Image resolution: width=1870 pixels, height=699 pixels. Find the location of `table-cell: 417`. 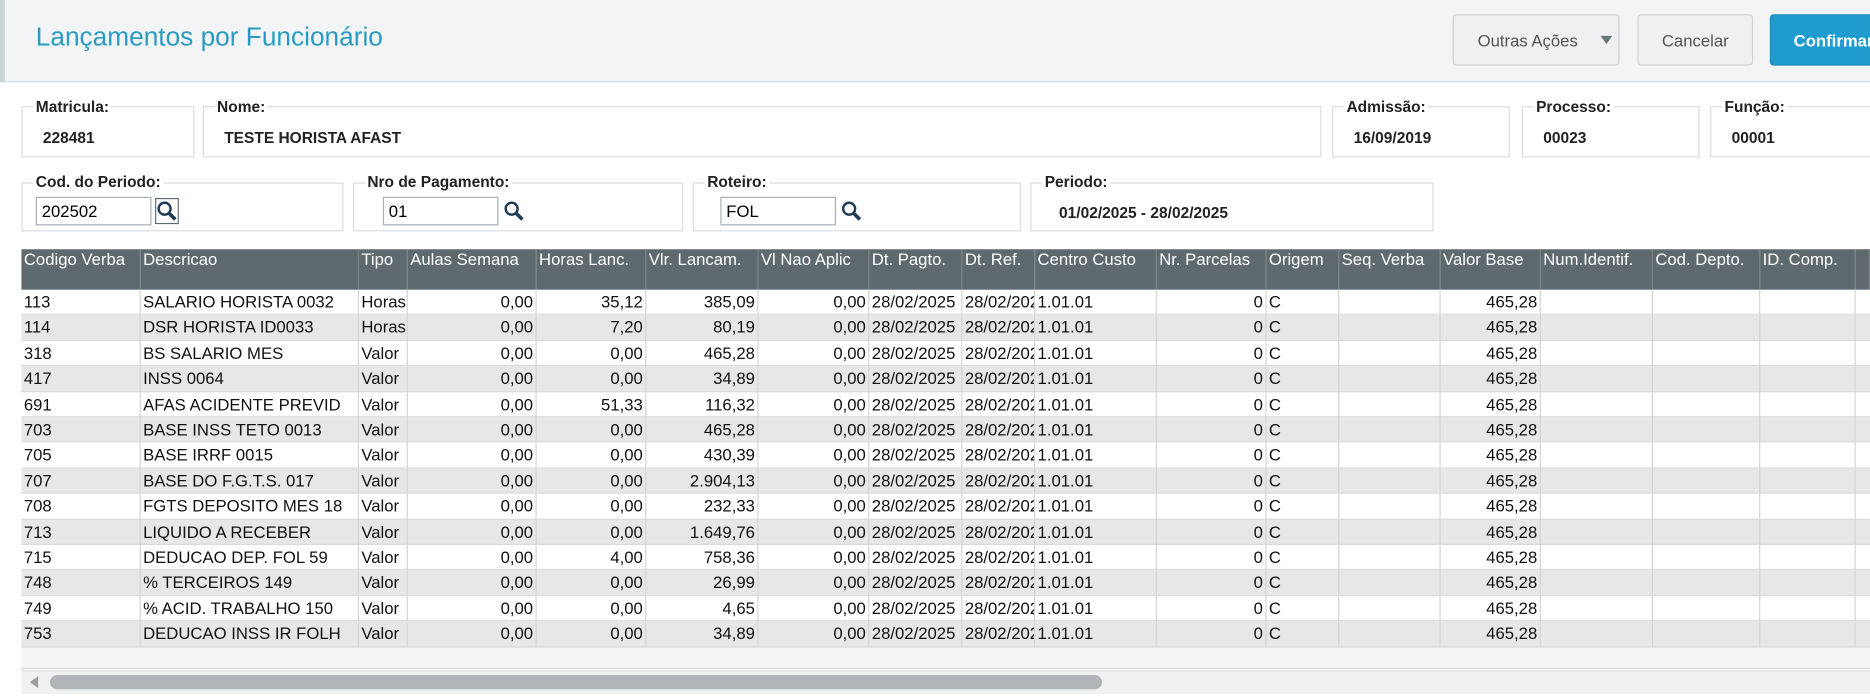

table-cell: 417 is located at coordinates (81, 379).